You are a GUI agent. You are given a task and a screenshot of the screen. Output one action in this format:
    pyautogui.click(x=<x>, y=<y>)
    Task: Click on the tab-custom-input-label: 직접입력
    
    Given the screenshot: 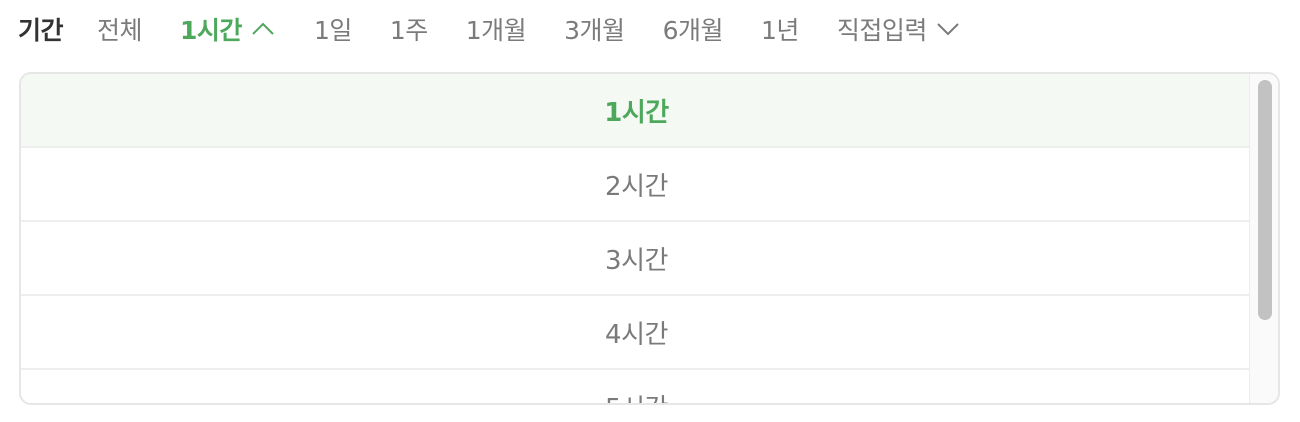 What is the action you would take?
    pyautogui.click(x=882, y=30)
    